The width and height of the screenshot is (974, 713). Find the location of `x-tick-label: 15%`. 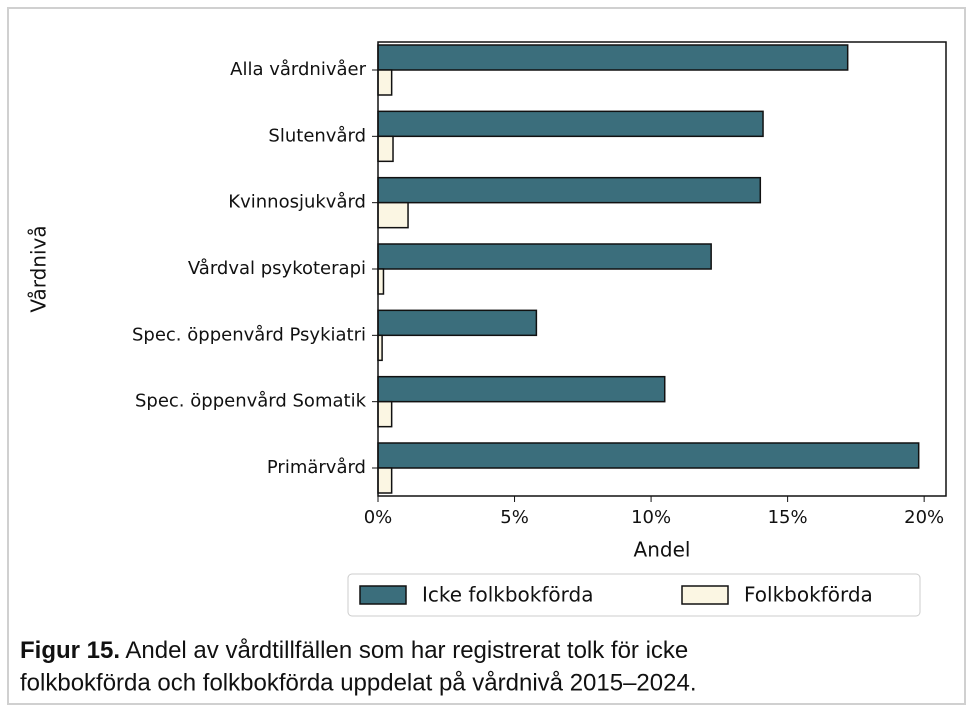

x-tick-label: 15% is located at coordinates (788, 517).